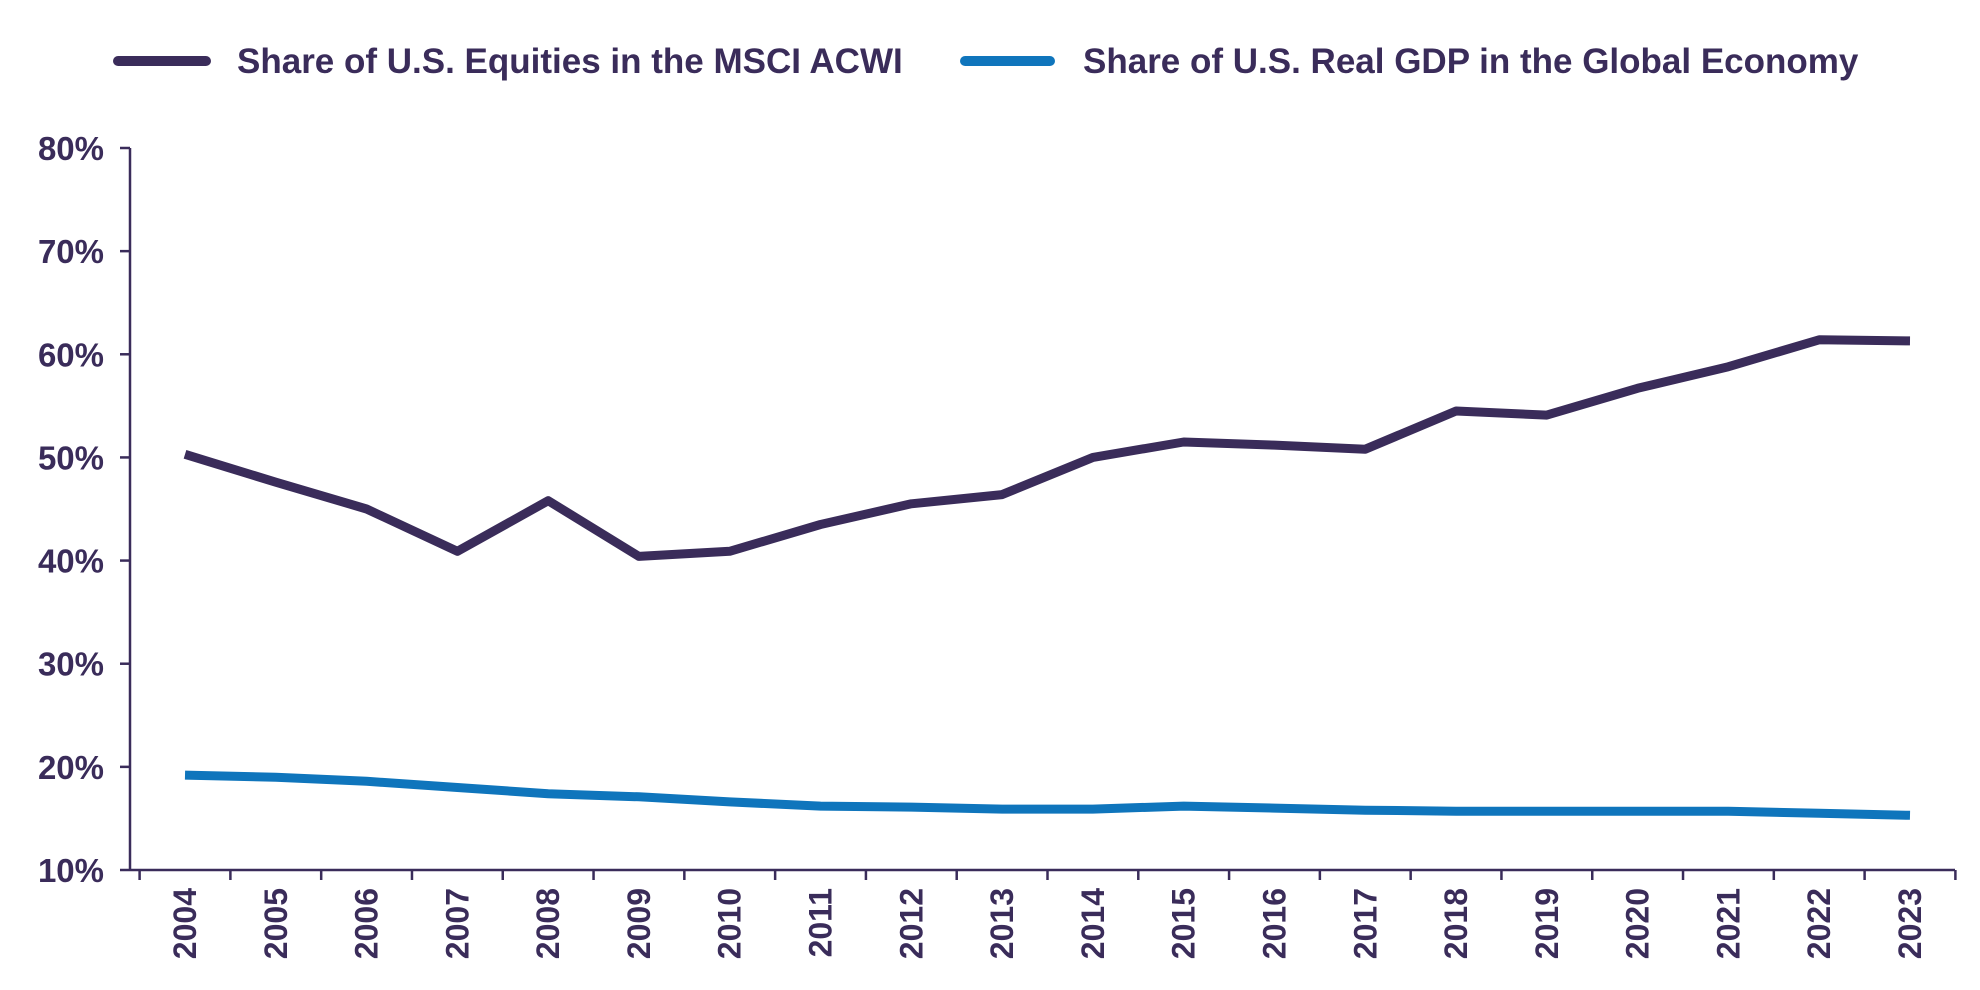 The width and height of the screenshot is (1980, 990). What do you see at coordinates (71, 561) in the screenshot?
I see `y-tick-label: 40%` at bounding box center [71, 561].